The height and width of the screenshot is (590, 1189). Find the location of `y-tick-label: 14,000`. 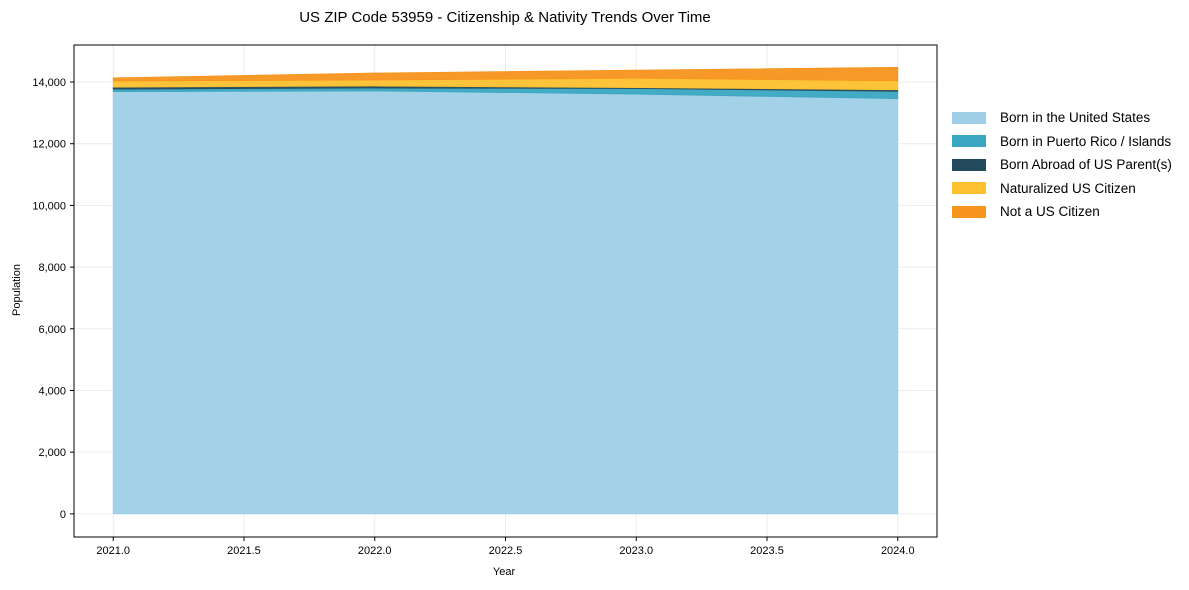

y-tick-label: 14,000 is located at coordinates (49, 83).